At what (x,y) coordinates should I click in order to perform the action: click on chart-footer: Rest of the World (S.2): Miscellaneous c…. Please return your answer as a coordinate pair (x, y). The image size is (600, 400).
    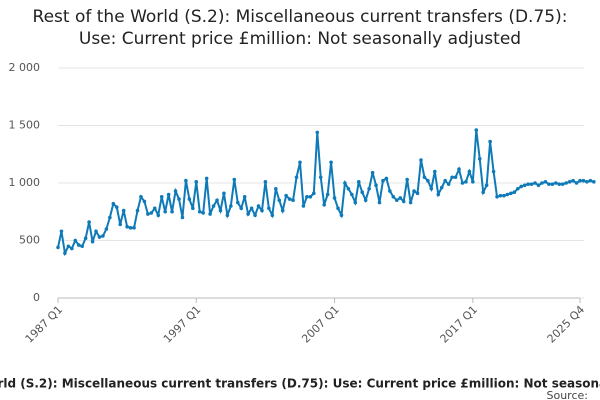
    Looking at the image, I should click on (300, 384).